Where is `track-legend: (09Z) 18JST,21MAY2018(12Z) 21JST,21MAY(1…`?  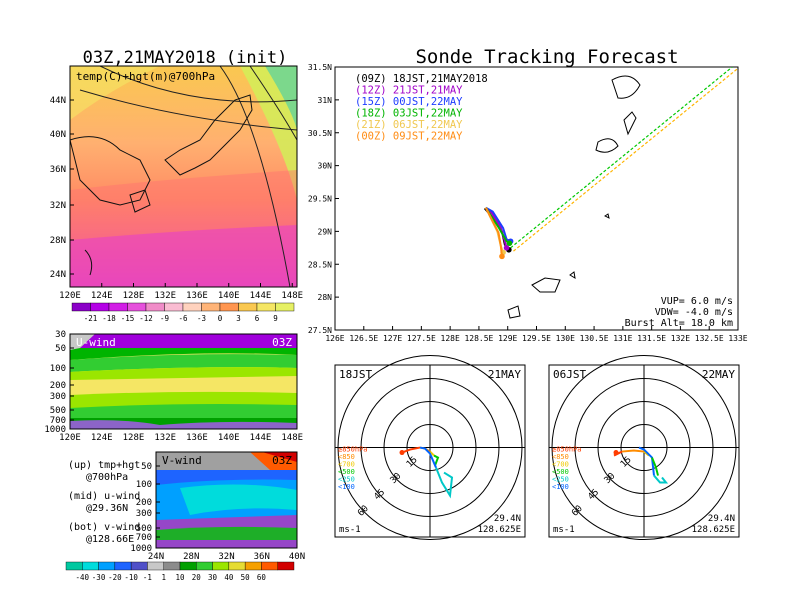
track-legend: (09Z) 18JST,21MAY2018(12Z) 21JST,21MAY(1… is located at coordinates (421, 108).